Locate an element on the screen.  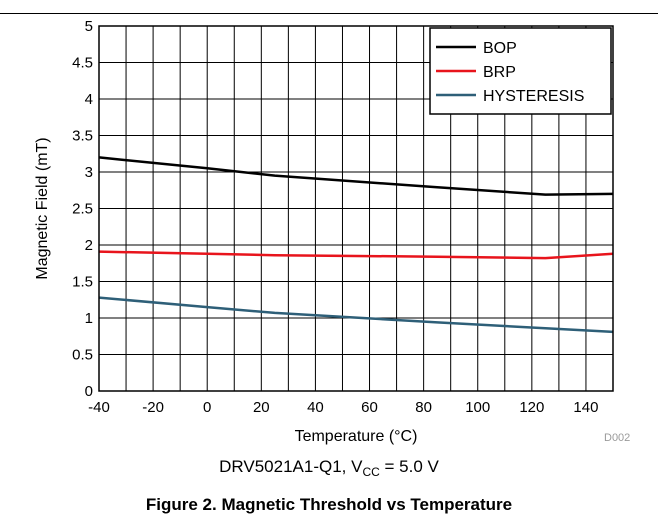
x-tick-label: 80 is located at coordinates (423, 407).